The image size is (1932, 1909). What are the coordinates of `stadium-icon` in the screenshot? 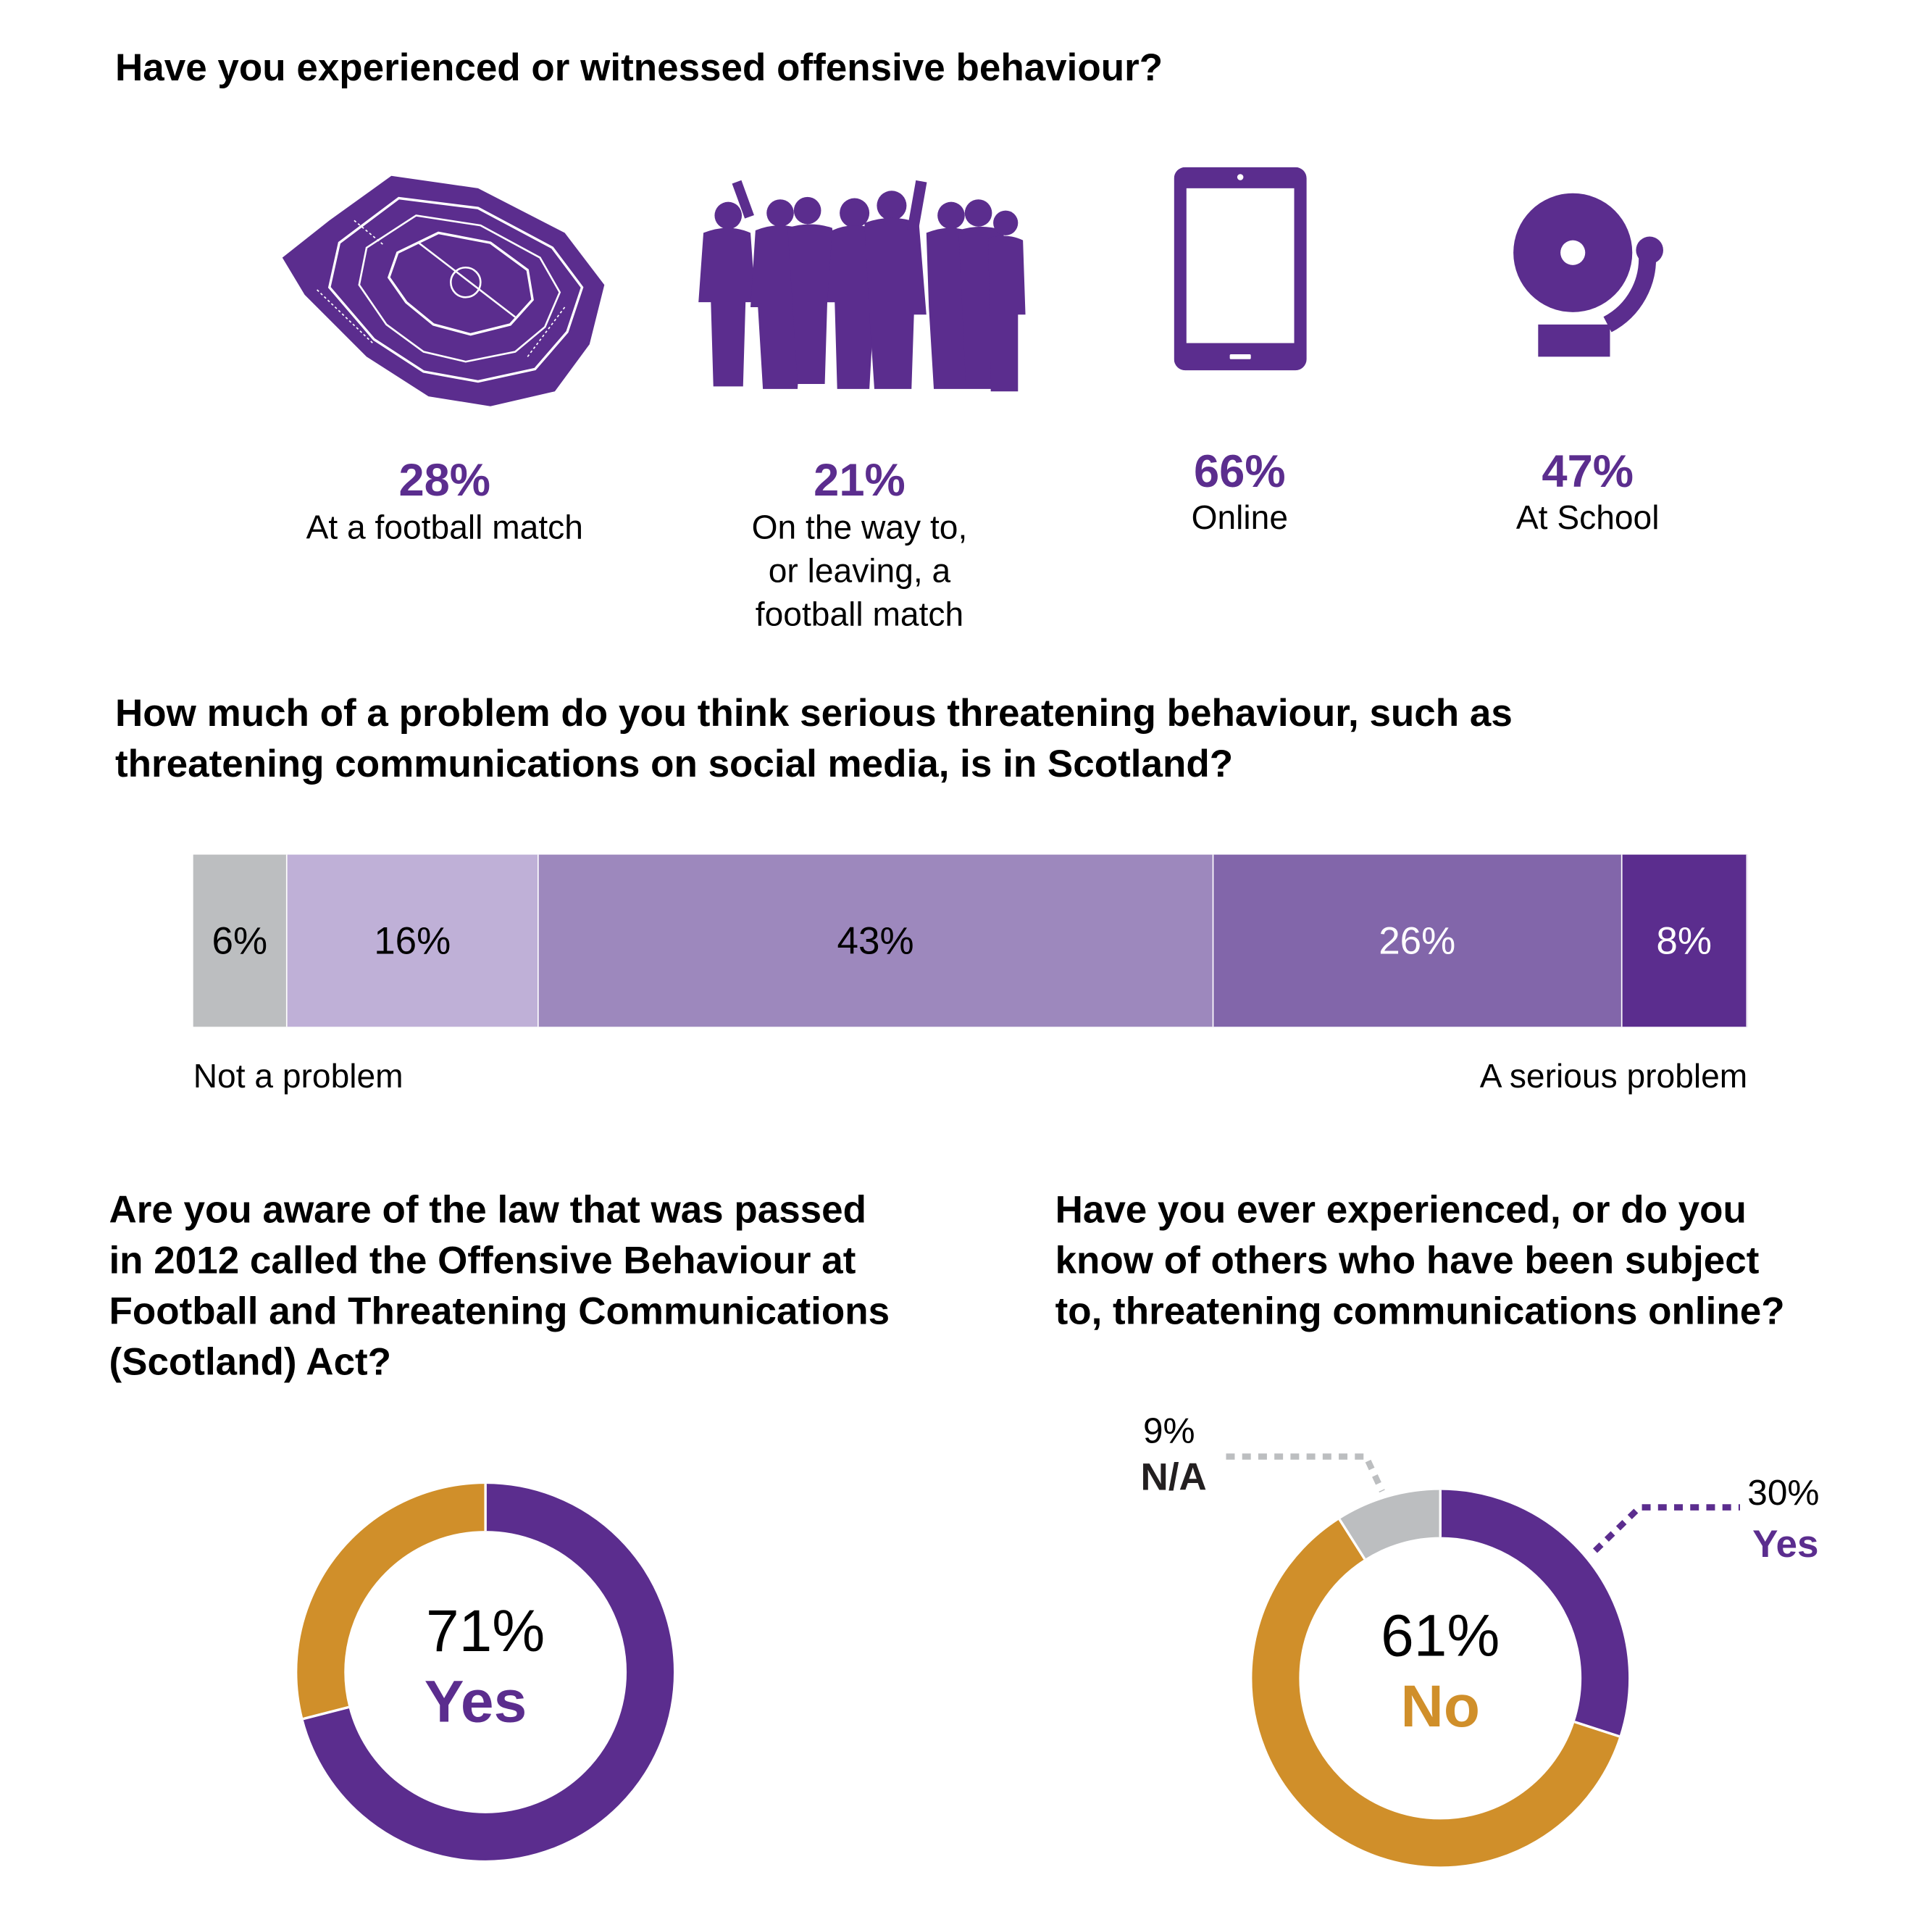 It's located at (443, 290).